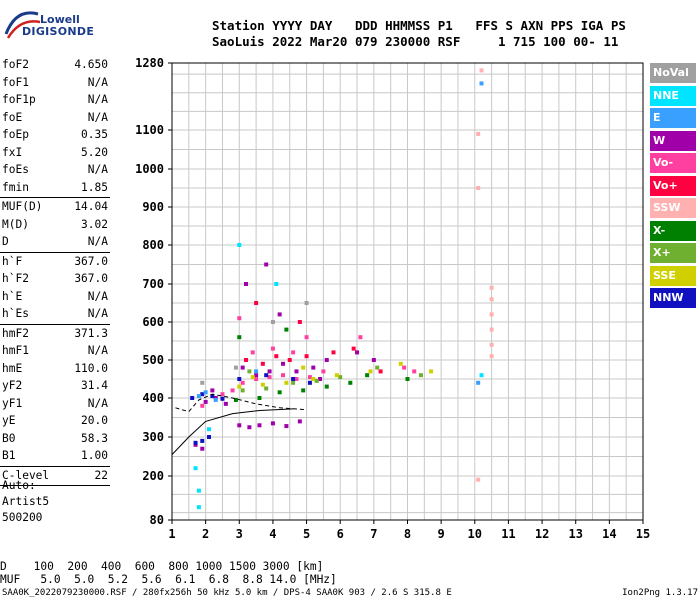  Describe the element at coordinates (94, 455) in the screenshot. I see `param-value: 1.00` at that location.